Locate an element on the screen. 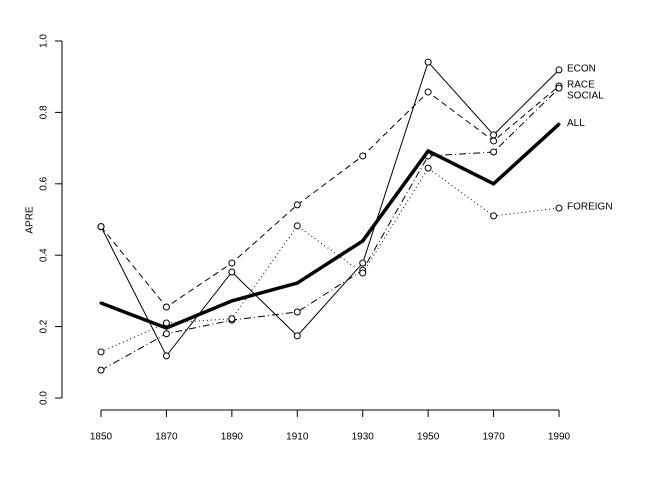 This screenshot has width=660, height=499. y-tick-label: 0.6 is located at coordinates (44, 183).